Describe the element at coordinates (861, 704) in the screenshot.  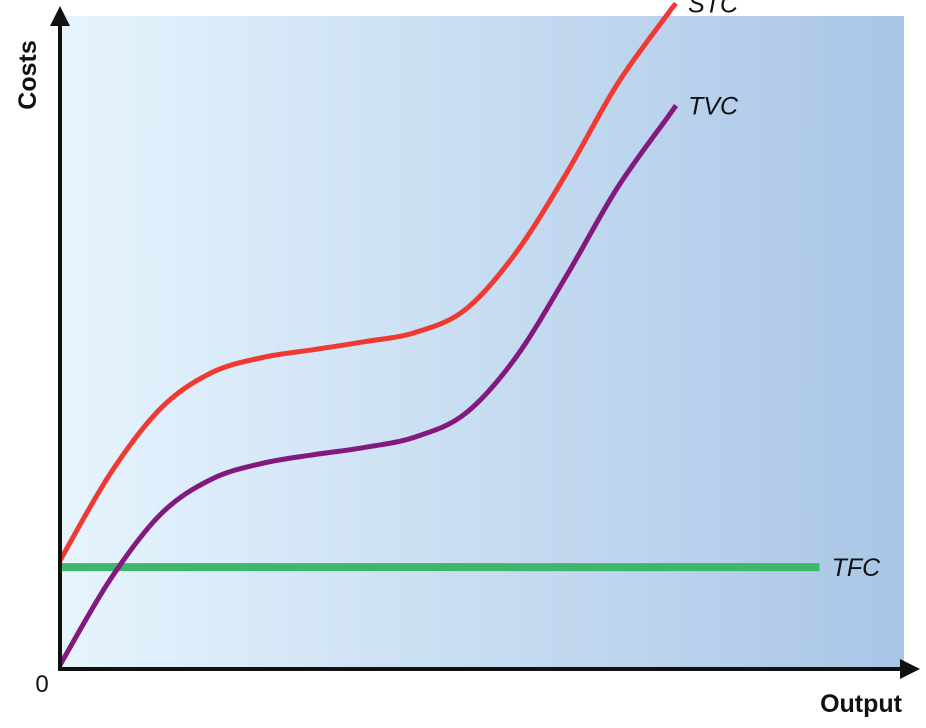
I see `x-axis-label: Output` at that location.